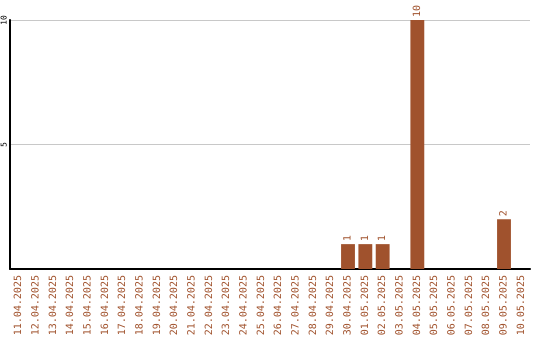 The image size is (540, 340). What do you see at coordinates (70, 305) in the screenshot?
I see `x-tick-label: 14.04.2025` at bounding box center [70, 305].